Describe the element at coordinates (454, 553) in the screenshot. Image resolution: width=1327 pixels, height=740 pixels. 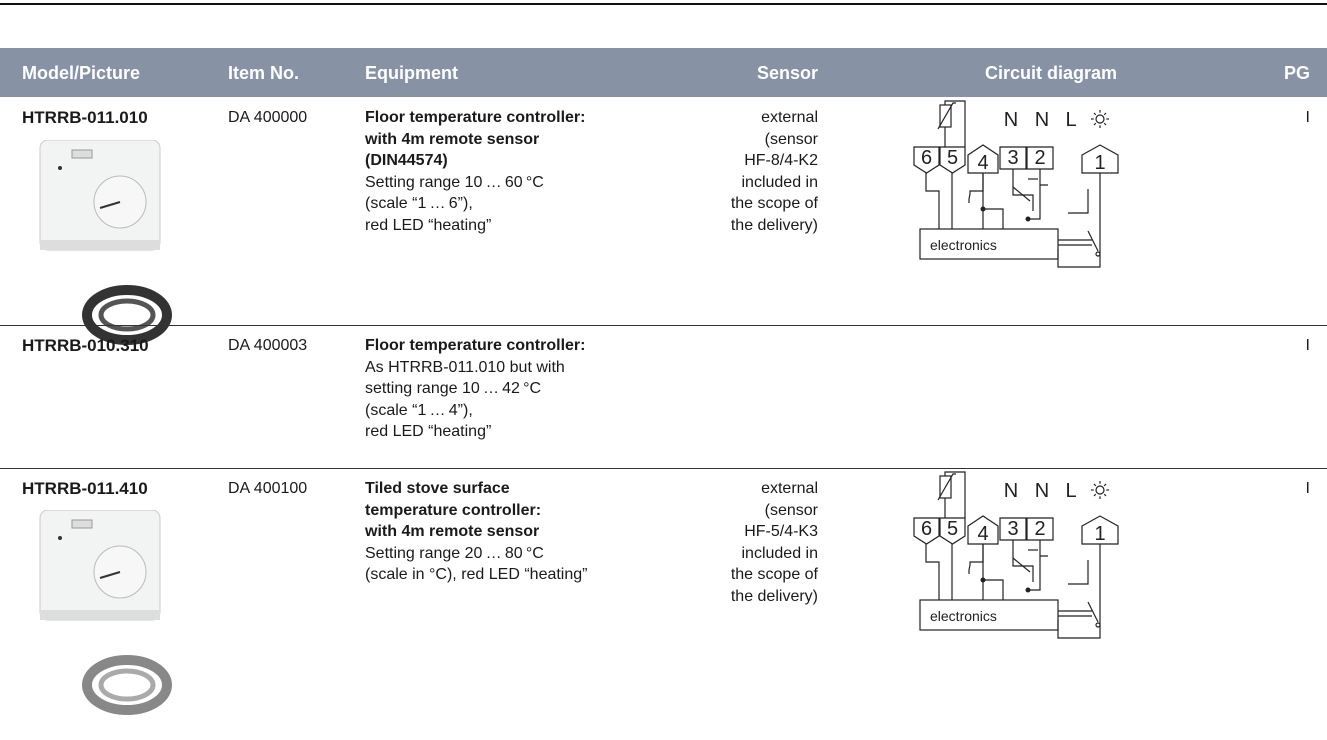
I see `equipment-text: Setting range 20 … 80 °C` at that location.